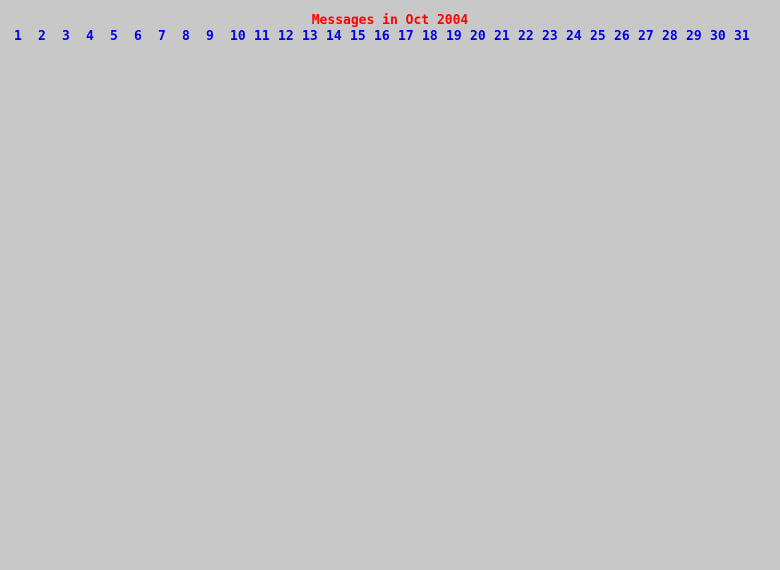  I want to click on day-link-17: 17, so click(406, 36).